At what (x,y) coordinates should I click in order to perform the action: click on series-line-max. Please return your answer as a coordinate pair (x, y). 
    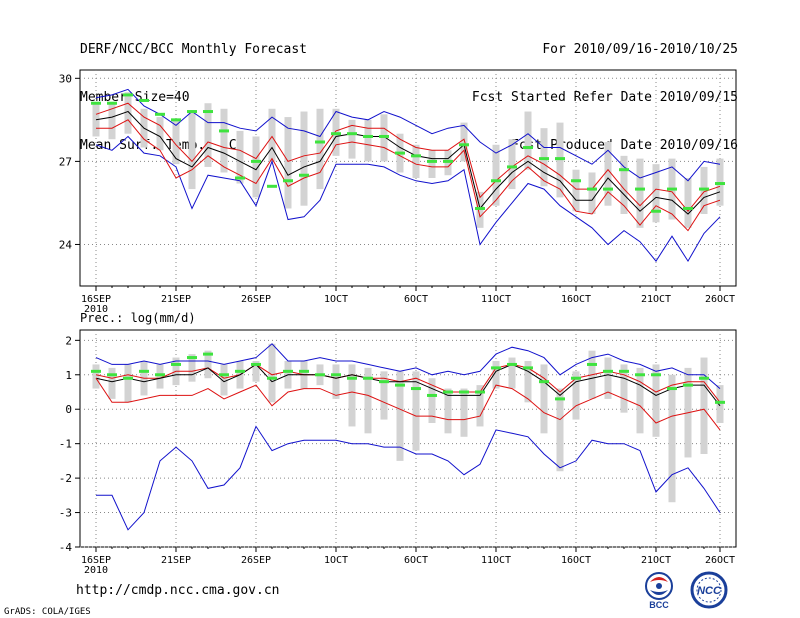
    Looking at the image, I should click on (408, 366).